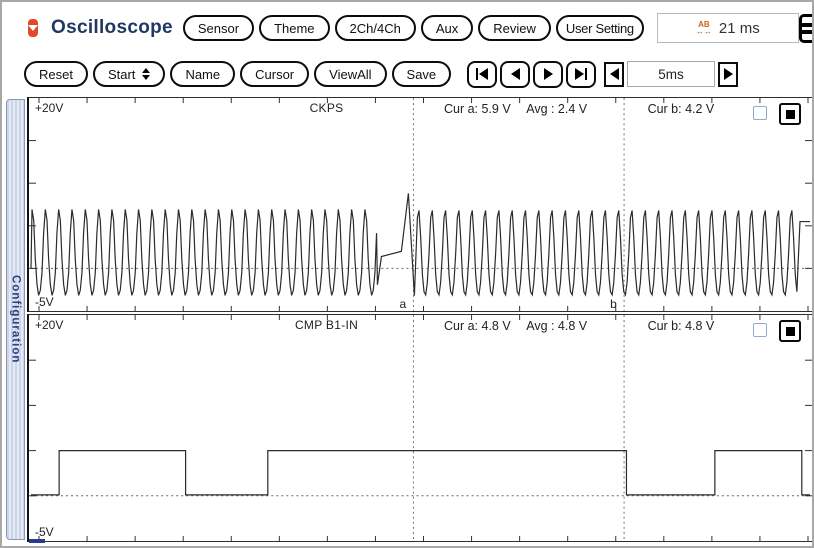  Describe the element at coordinates (613, 304) in the screenshot. I see `cursor-b-label: b` at that location.